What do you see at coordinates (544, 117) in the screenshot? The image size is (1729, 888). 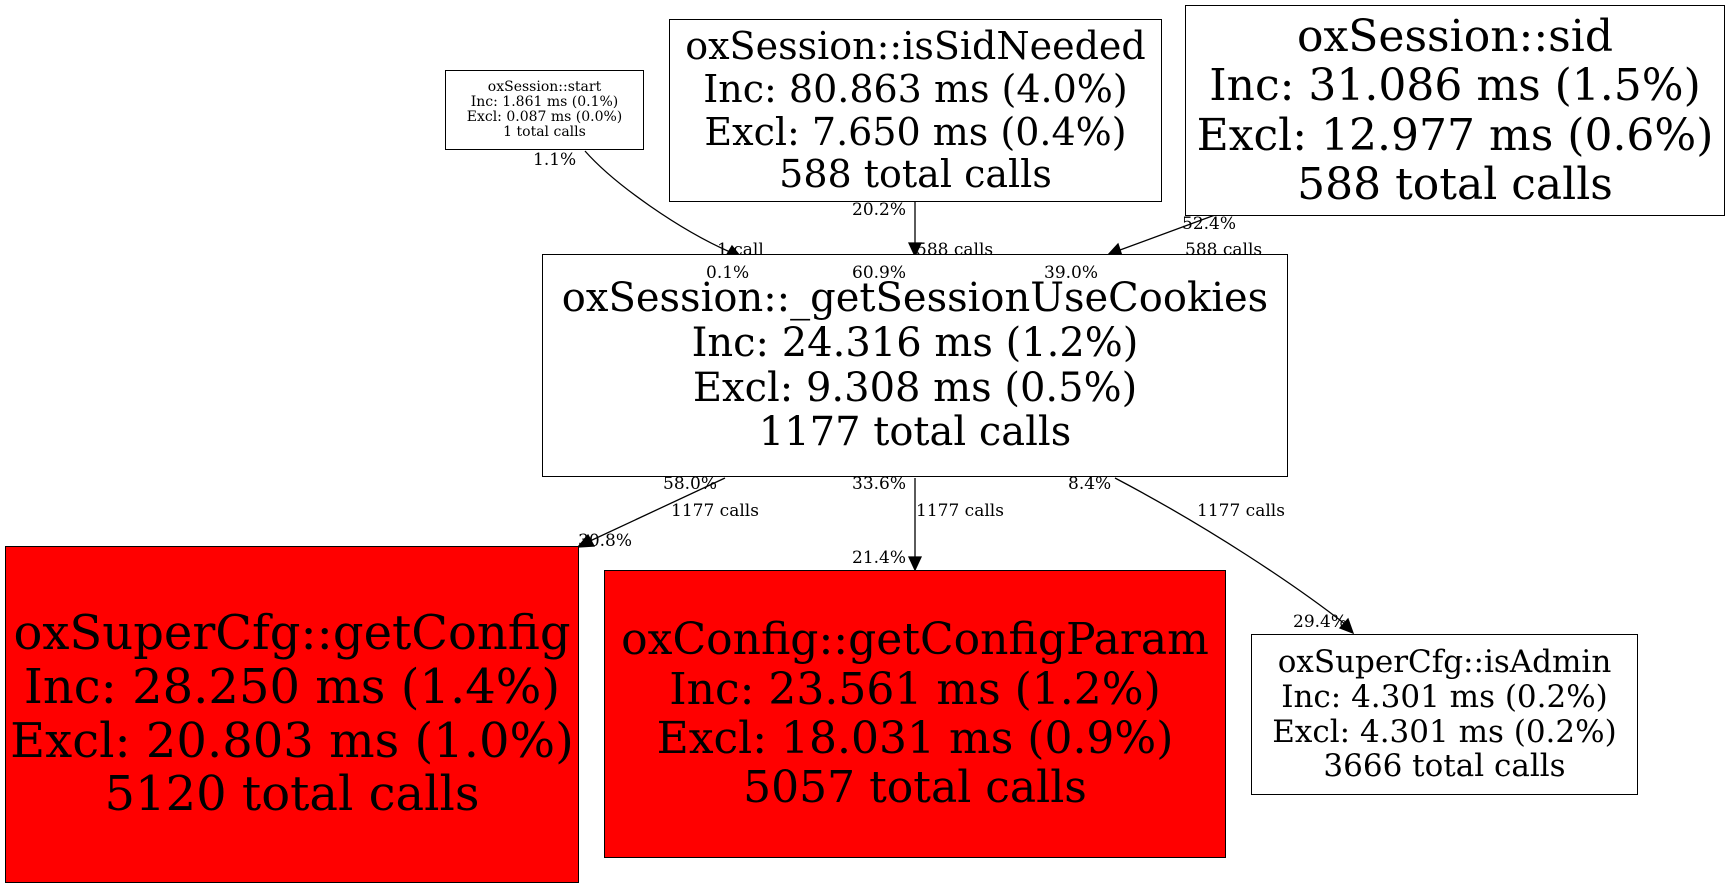 I see `node-exclusive-time: Excl: 0.087 ms (0.0%)` at bounding box center [544, 117].